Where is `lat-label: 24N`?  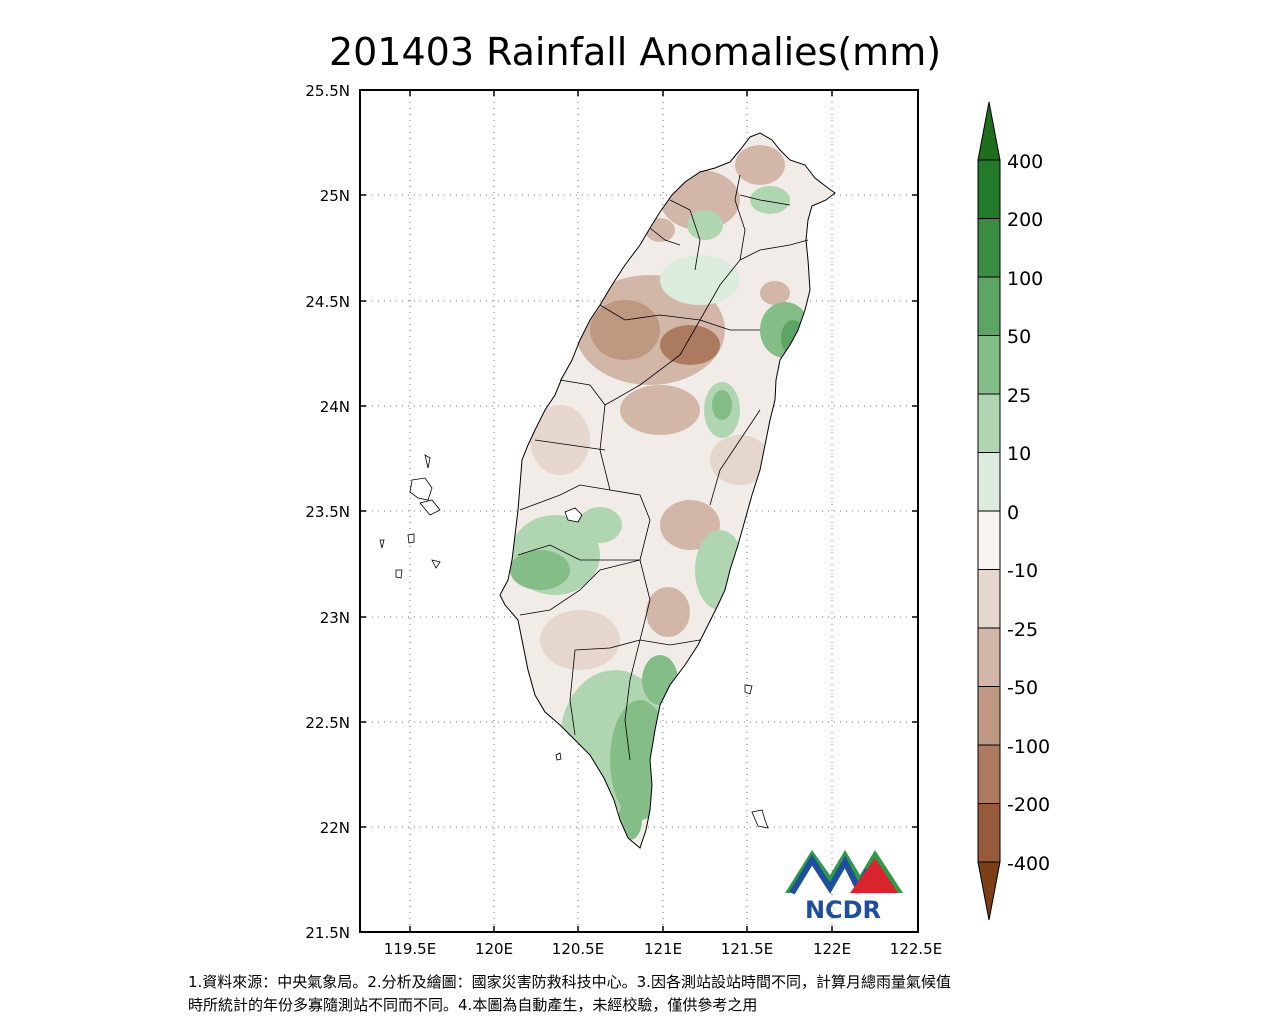 lat-label: 24N is located at coordinates (335, 407).